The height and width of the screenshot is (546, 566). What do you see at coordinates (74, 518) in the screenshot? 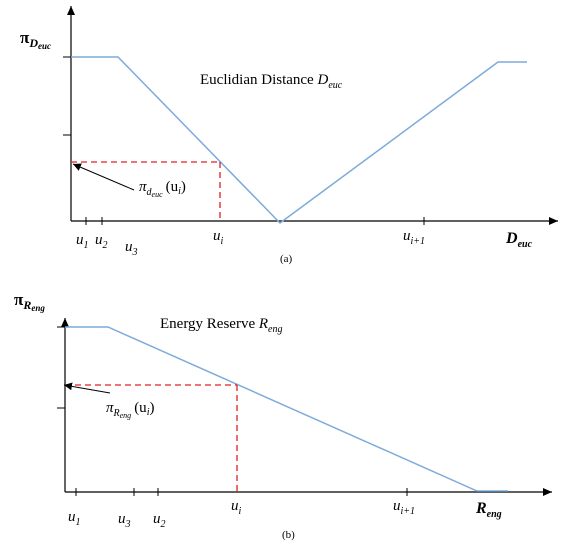
I see `panel-b-tick-label-u1: u1` at bounding box center [74, 518].